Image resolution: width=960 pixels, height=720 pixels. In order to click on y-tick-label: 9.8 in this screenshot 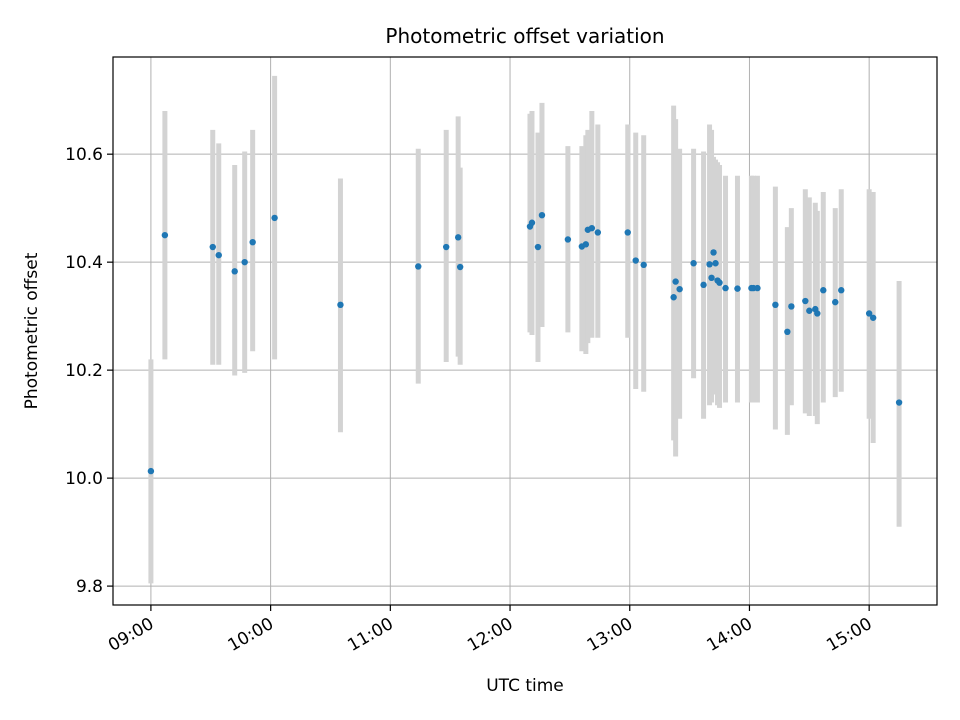, I will do `click(89, 587)`.